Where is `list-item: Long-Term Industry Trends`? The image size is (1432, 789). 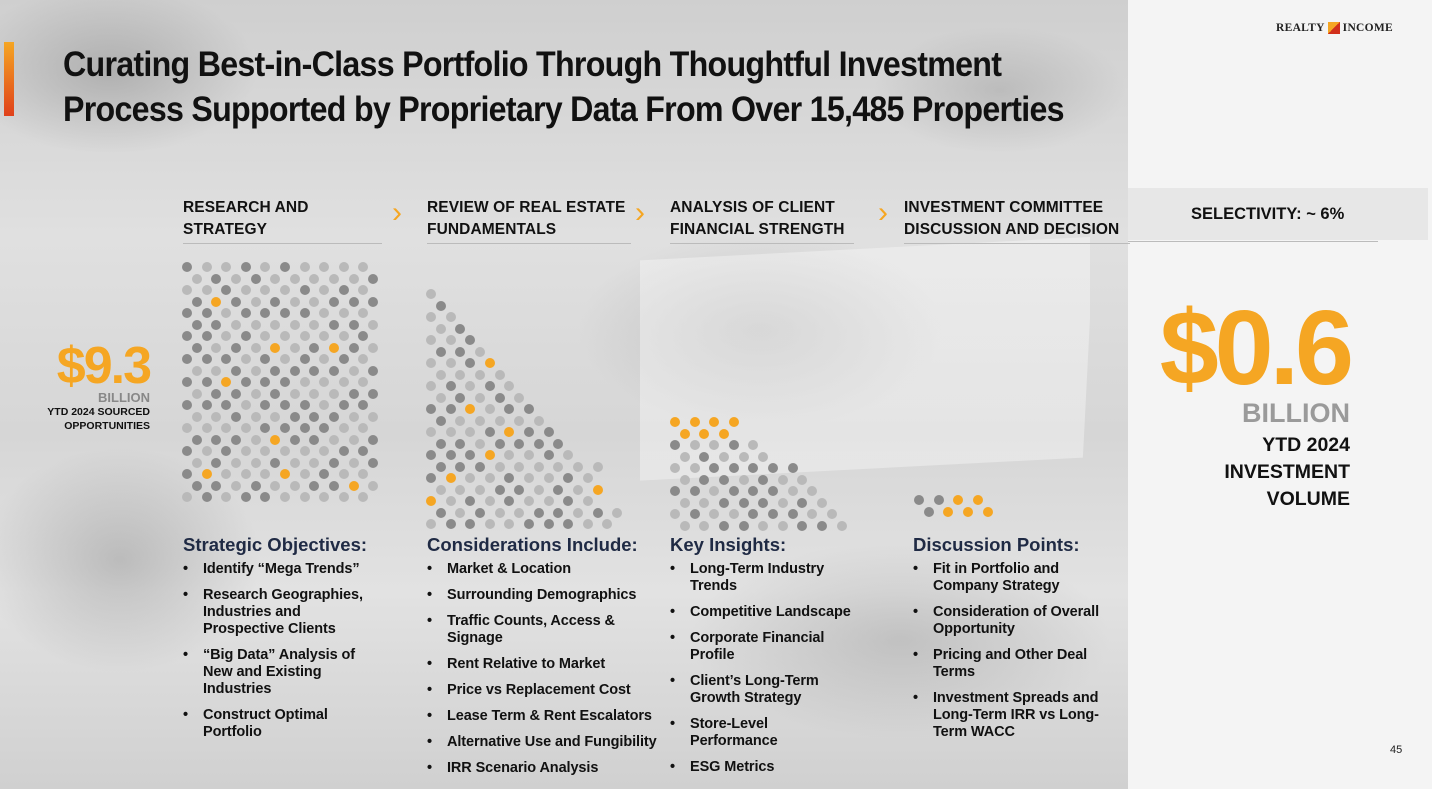 list-item: Long-Term Industry Trends is located at coordinates (750, 578).